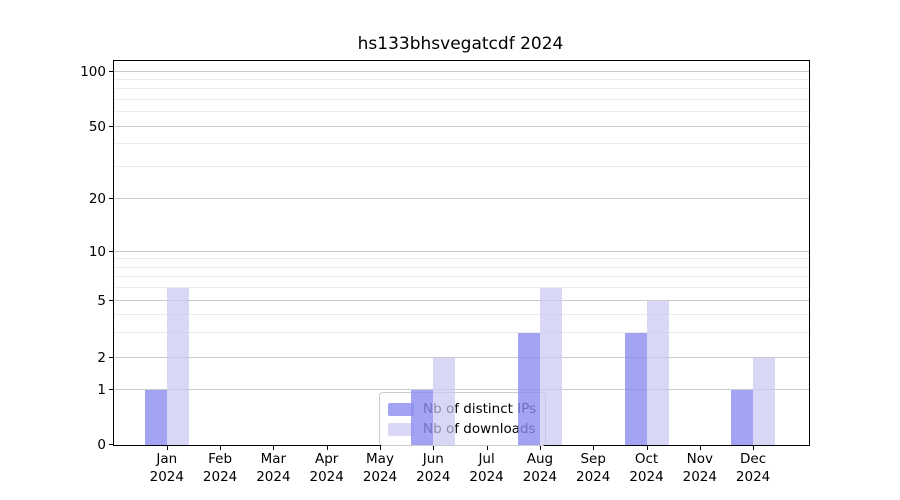 The height and width of the screenshot is (500, 900). What do you see at coordinates (460, 44) in the screenshot?
I see `chart-title: hs133bhsvegatcdf 2024` at bounding box center [460, 44].